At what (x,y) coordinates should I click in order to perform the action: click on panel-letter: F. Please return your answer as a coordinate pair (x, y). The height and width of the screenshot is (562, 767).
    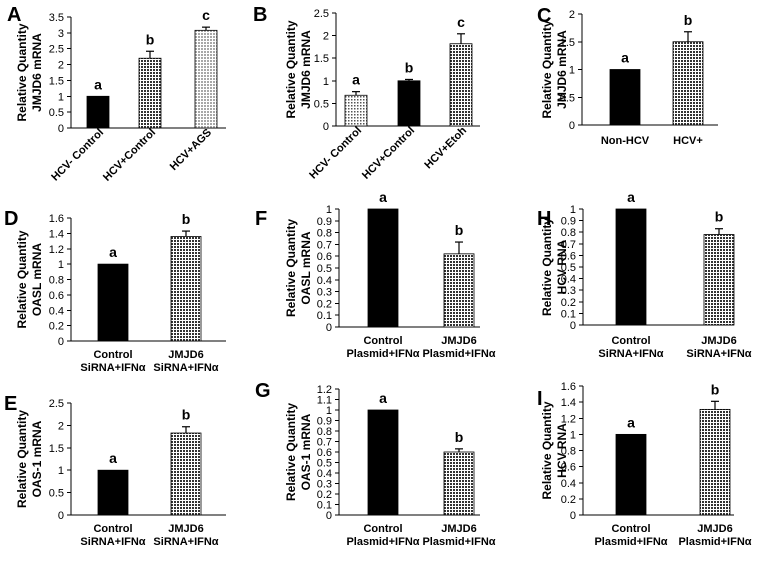
    Looking at the image, I should click on (261, 219).